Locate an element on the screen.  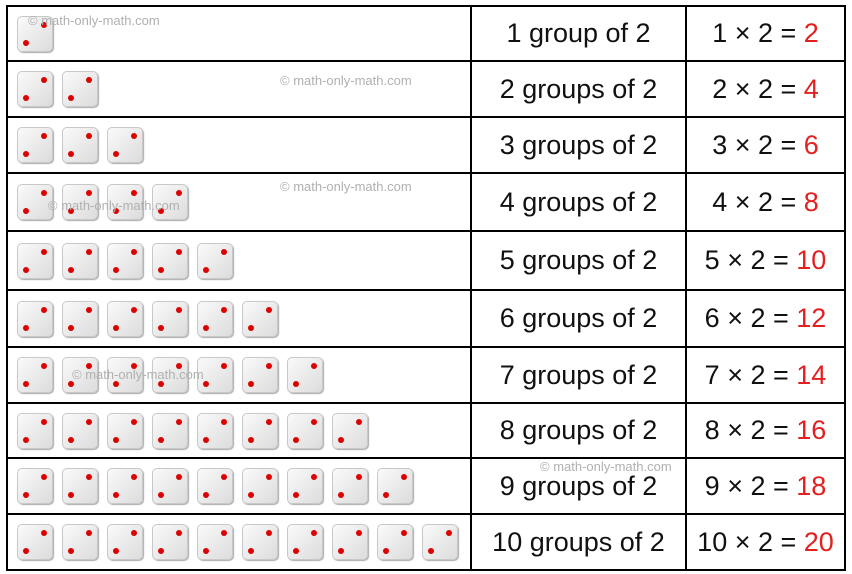
equation-text: 7 × 2 = is located at coordinates (746, 375).